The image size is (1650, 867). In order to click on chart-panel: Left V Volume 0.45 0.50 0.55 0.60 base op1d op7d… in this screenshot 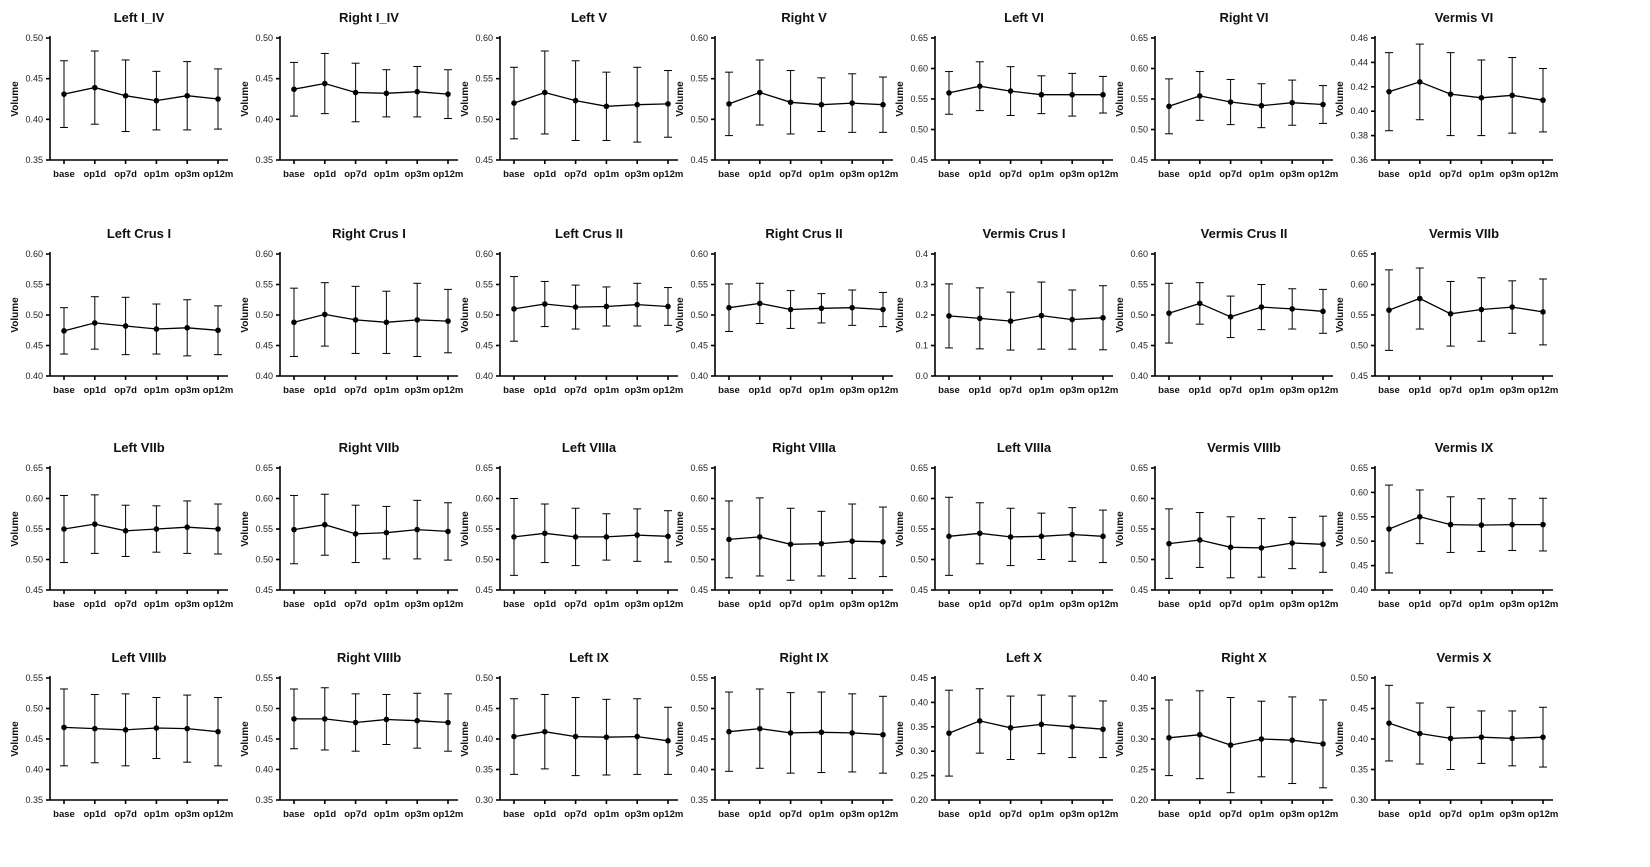, I will do `click(567, 108)`.